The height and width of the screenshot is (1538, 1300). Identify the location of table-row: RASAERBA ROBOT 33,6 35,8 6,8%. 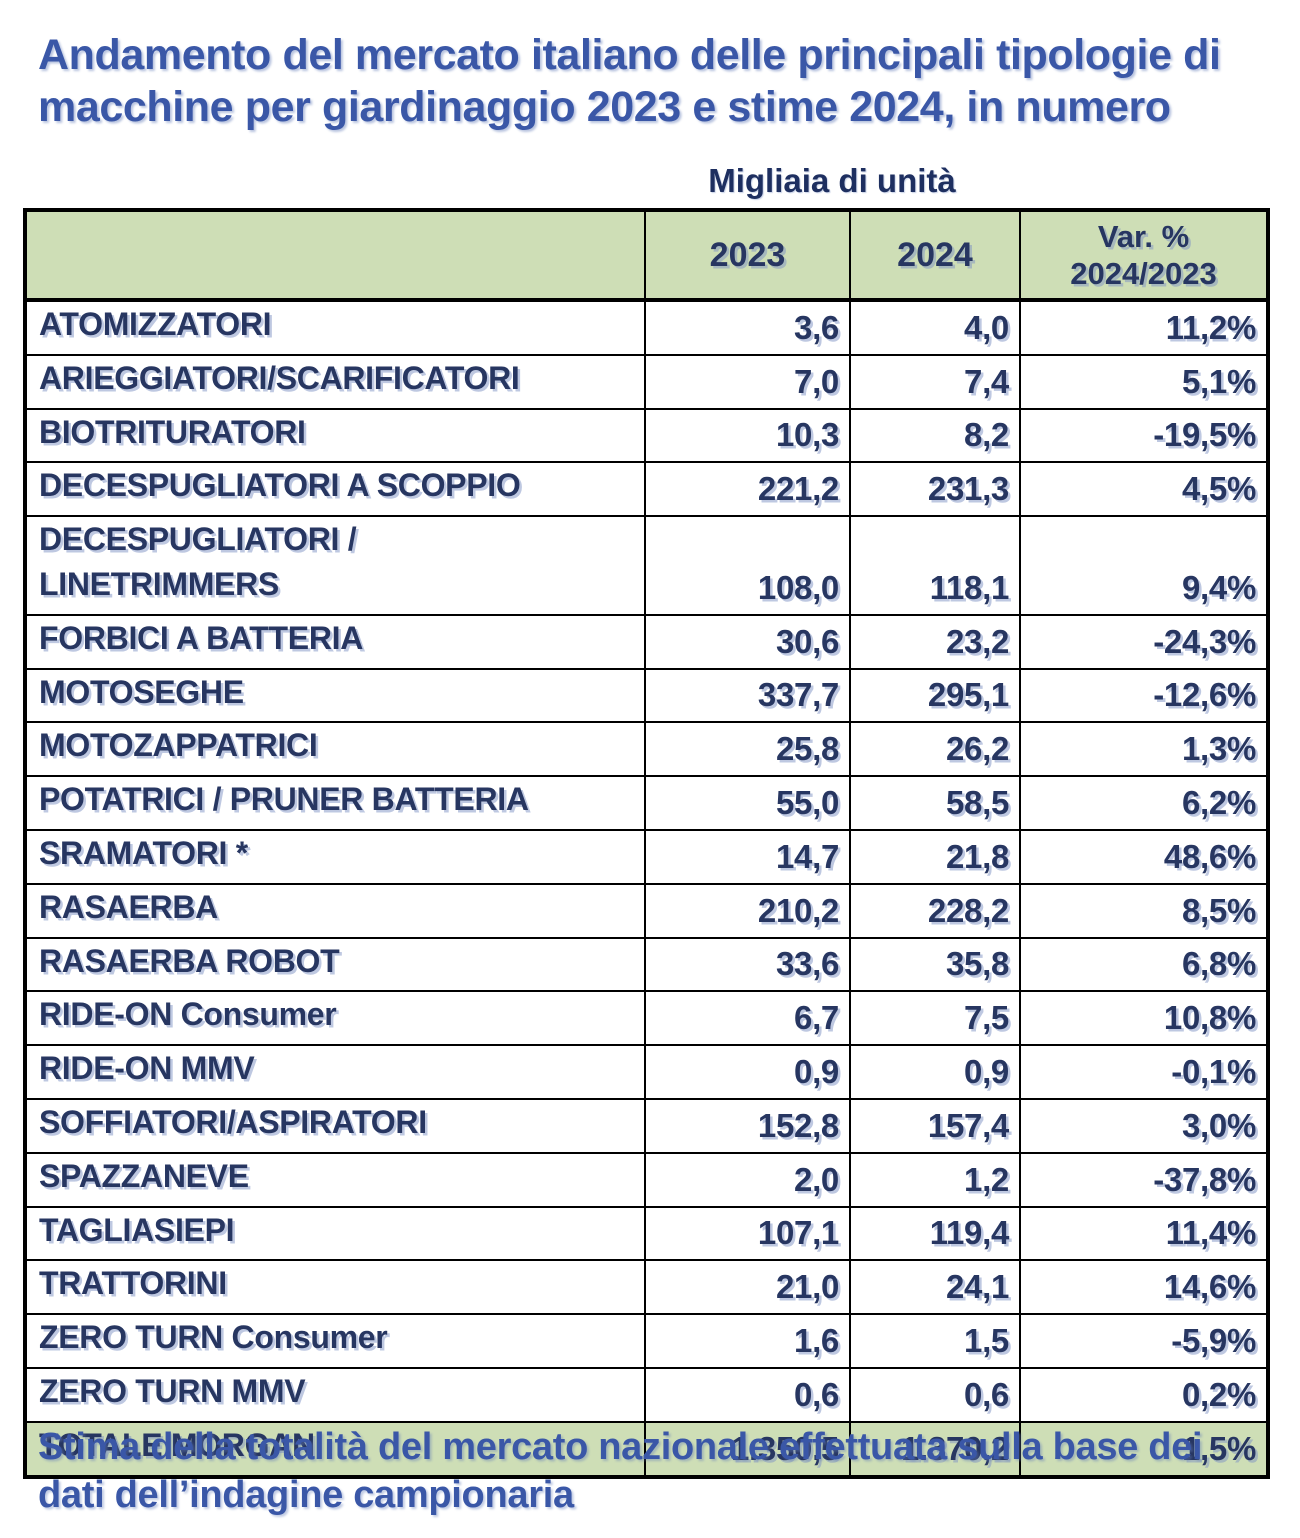
(646, 964).